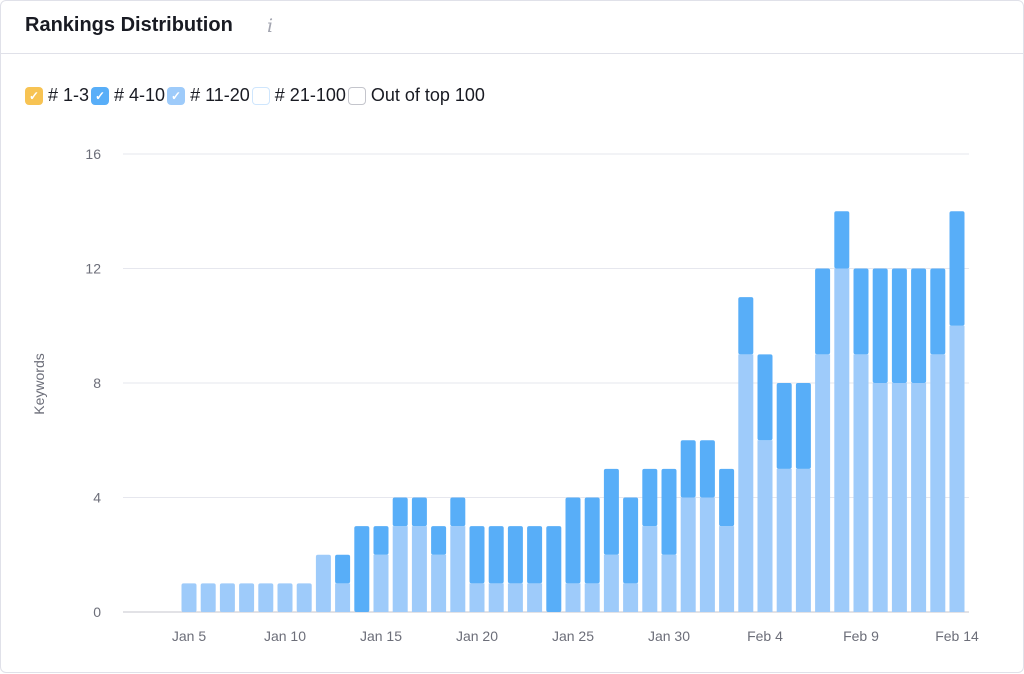  I want to click on legend-label: # 21-100, so click(310, 95).